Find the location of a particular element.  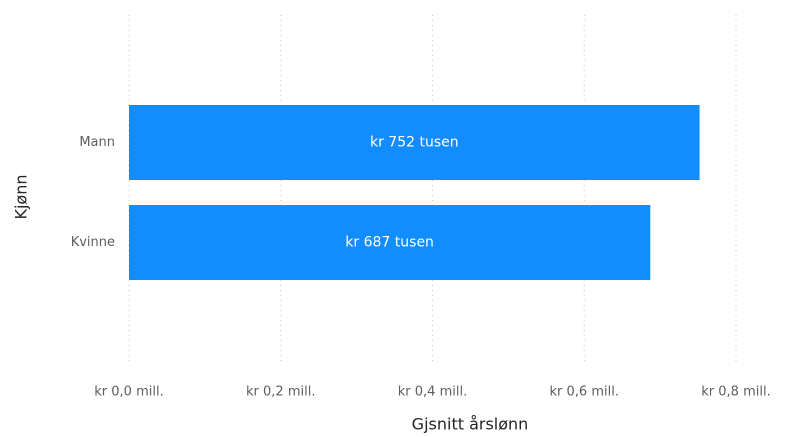

x-tick-label: kr 0,2 mill. is located at coordinates (280, 392).